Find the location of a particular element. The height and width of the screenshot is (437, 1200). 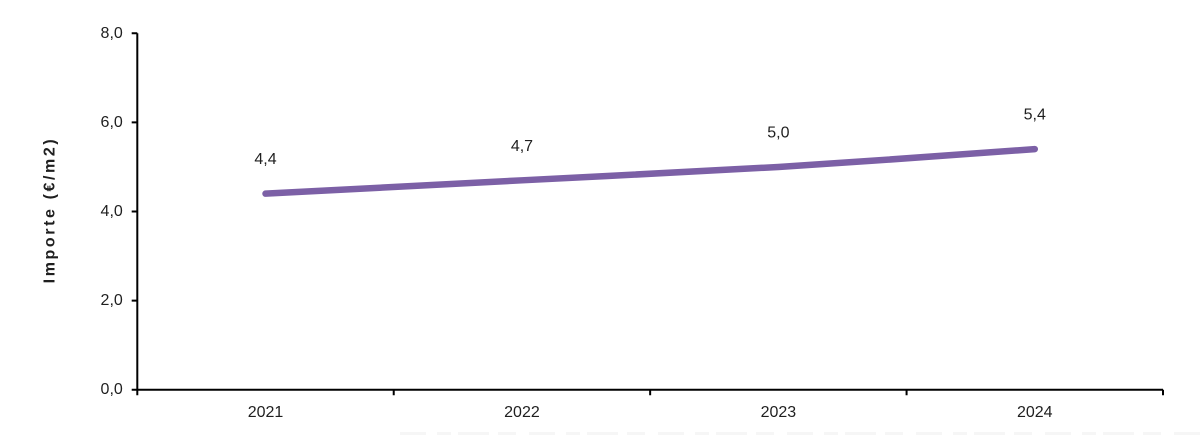

series-line is located at coordinates (650, 171).